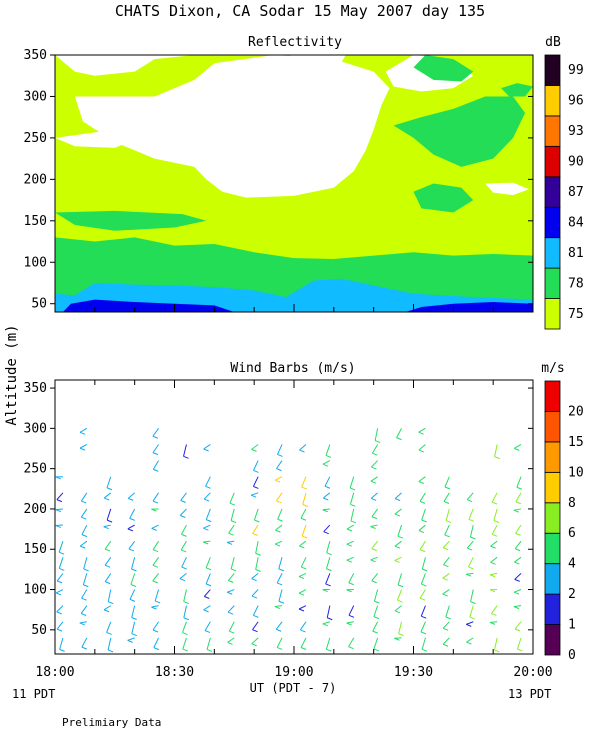  What do you see at coordinates (232, 126) in the screenshot?
I see `refl-nodata-area` at bounding box center [232, 126].